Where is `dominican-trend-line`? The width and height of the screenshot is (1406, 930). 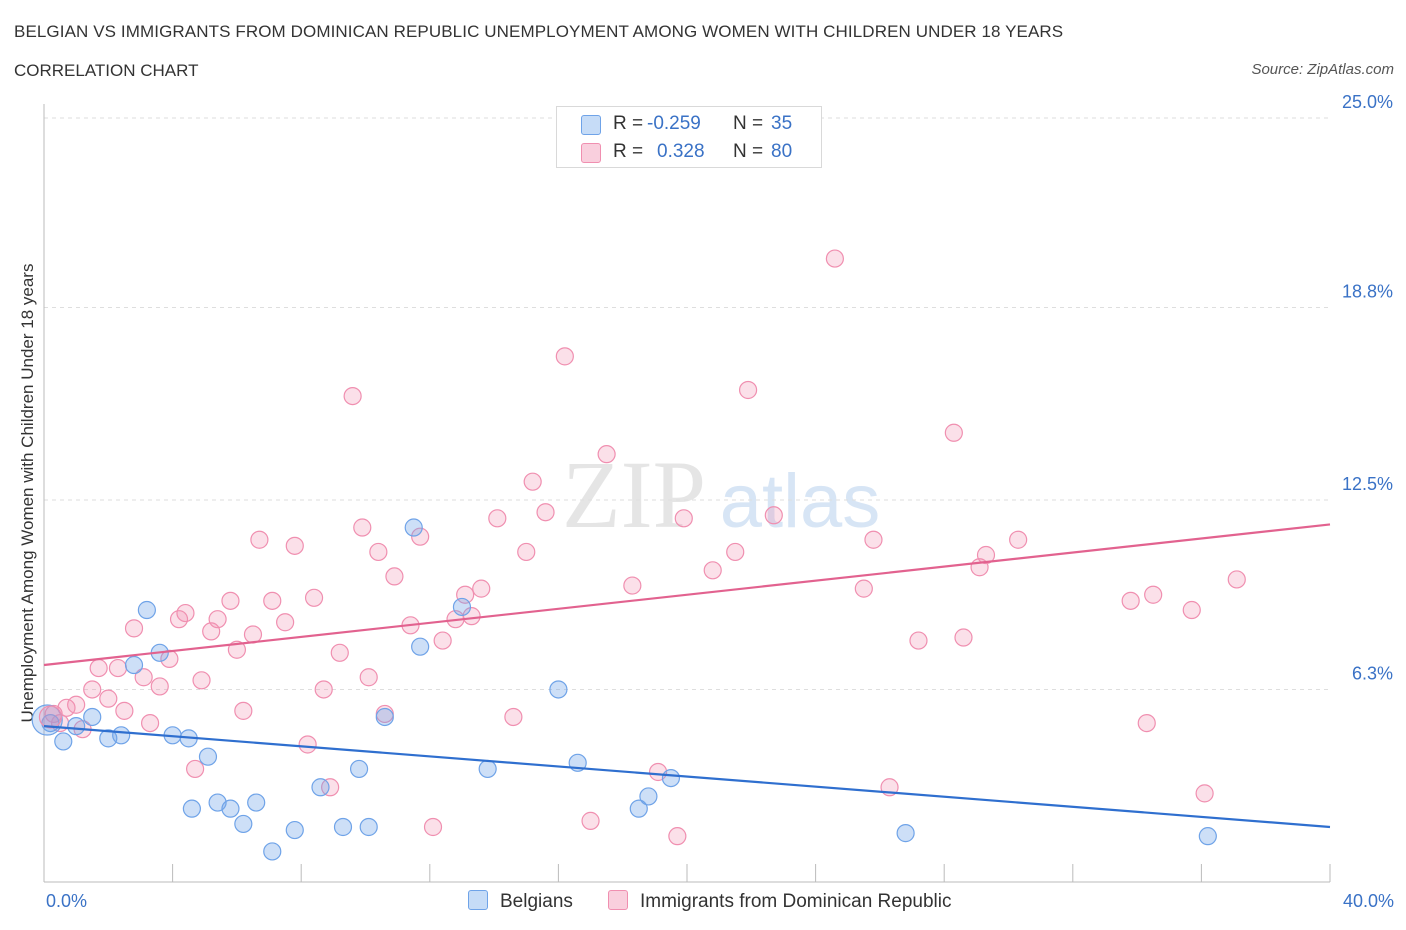
dominican-trend-line is located at coordinates (687, 595).